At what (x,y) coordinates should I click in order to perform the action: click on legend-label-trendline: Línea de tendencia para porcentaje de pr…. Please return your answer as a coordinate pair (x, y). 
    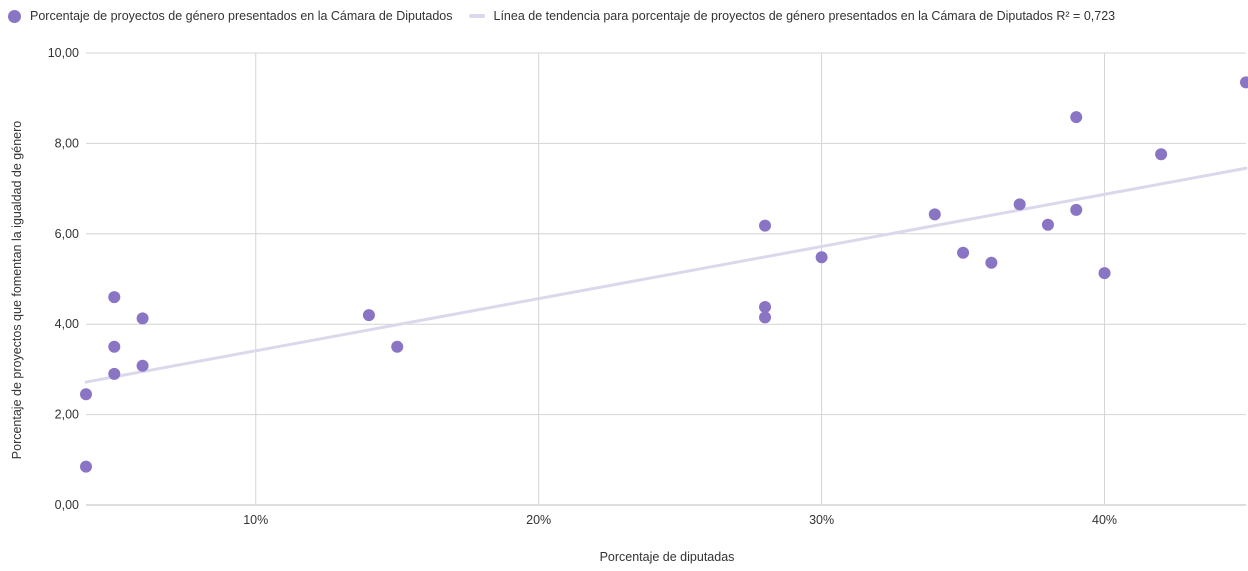
    Looking at the image, I should click on (804, 16).